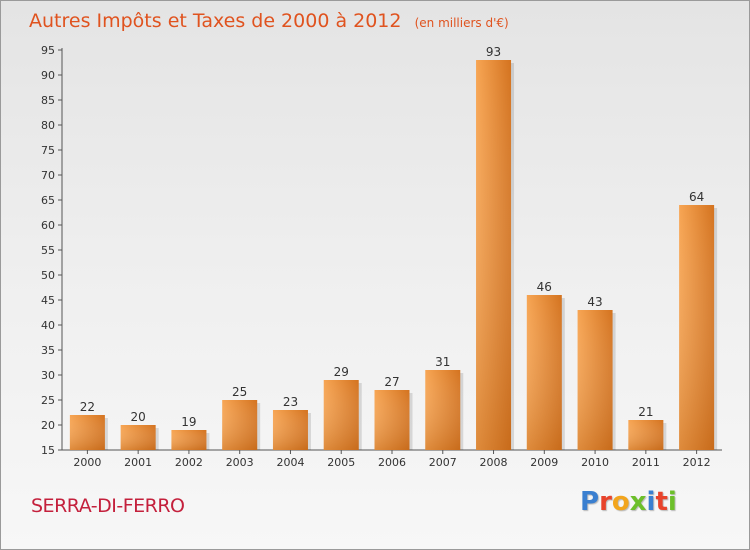 Image resolution: width=750 pixels, height=550 pixels. What do you see at coordinates (48, 200) in the screenshot?
I see `y-tick-label: 65` at bounding box center [48, 200].